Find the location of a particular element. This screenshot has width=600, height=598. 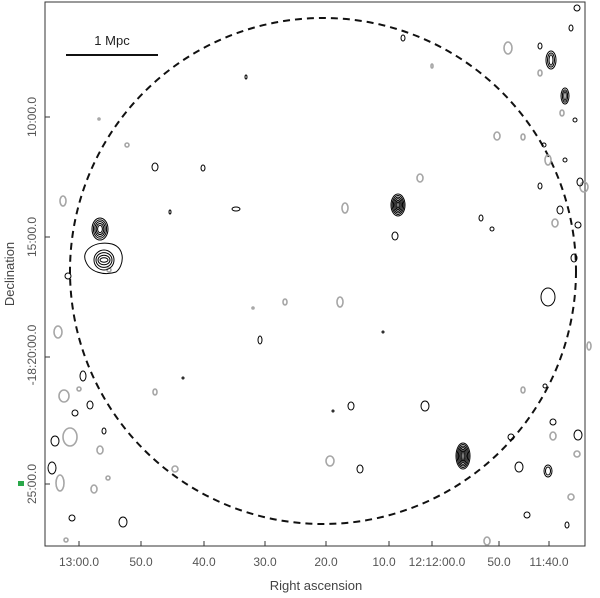

x-tick-label: 20.0 is located at coordinates (326, 562).